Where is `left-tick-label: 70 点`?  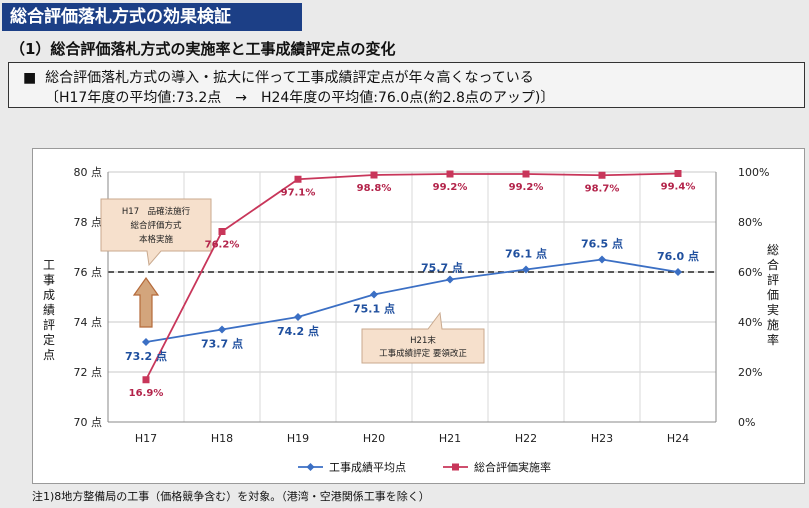 left-tick-label: 70 点 is located at coordinates (88, 422).